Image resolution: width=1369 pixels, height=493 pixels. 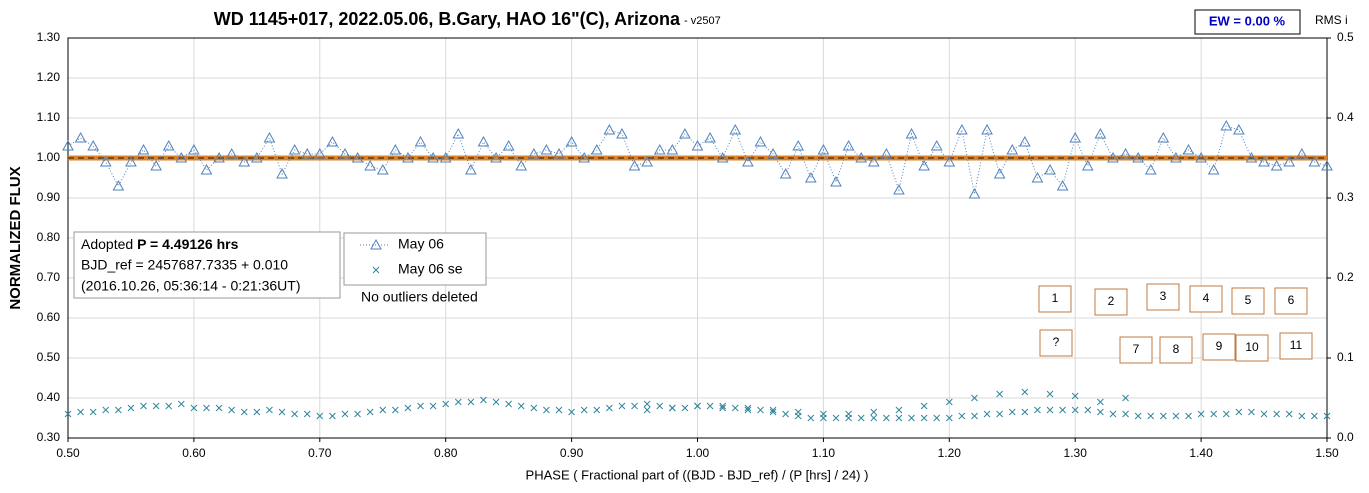 What do you see at coordinates (430, 269) in the screenshot?
I see `legend-label: May 06 se` at bounding box center [430, 269].